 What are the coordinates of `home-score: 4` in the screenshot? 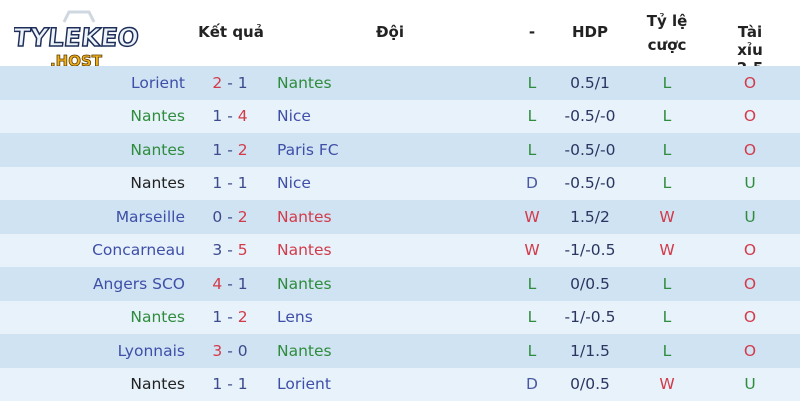 It's located at (217, 284).